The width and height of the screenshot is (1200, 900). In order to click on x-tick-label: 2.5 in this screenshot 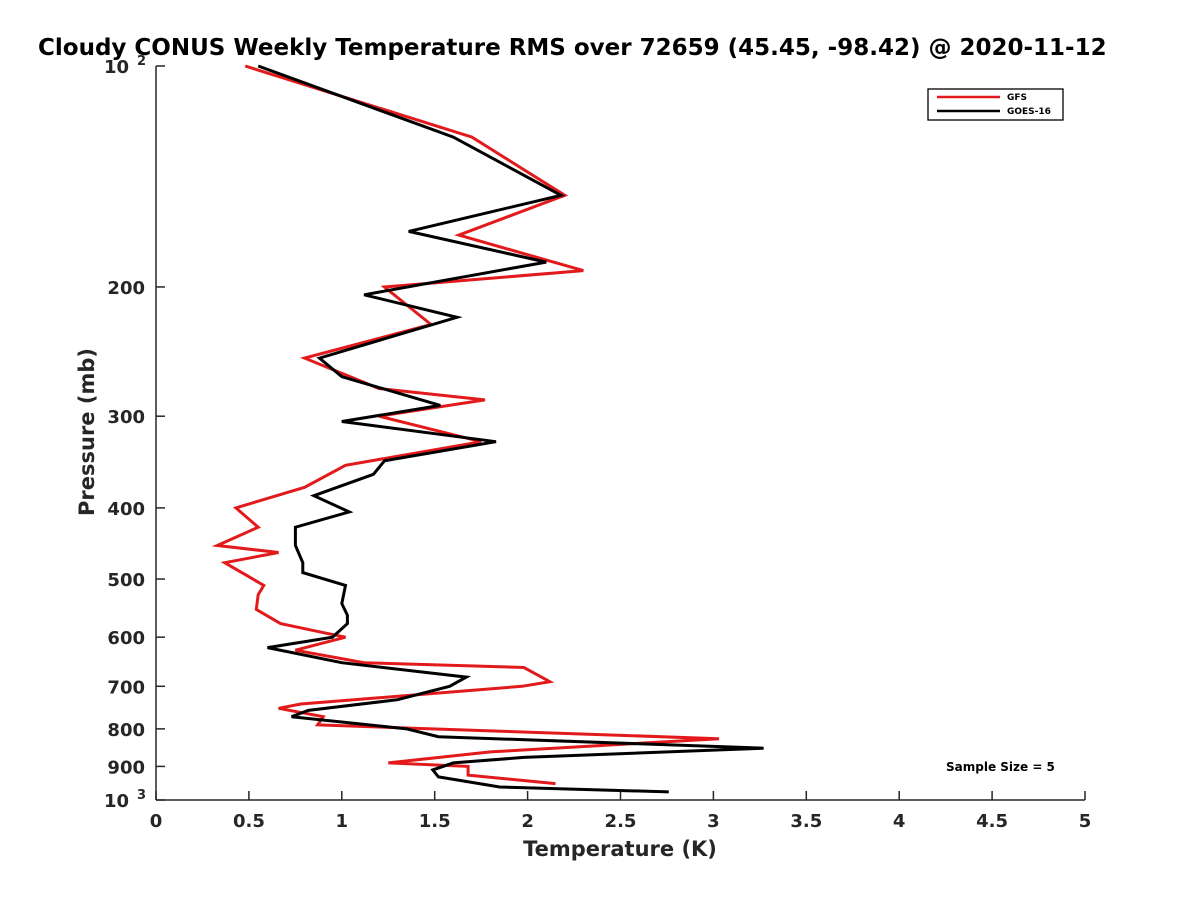, I will do `click(621, 821)`.